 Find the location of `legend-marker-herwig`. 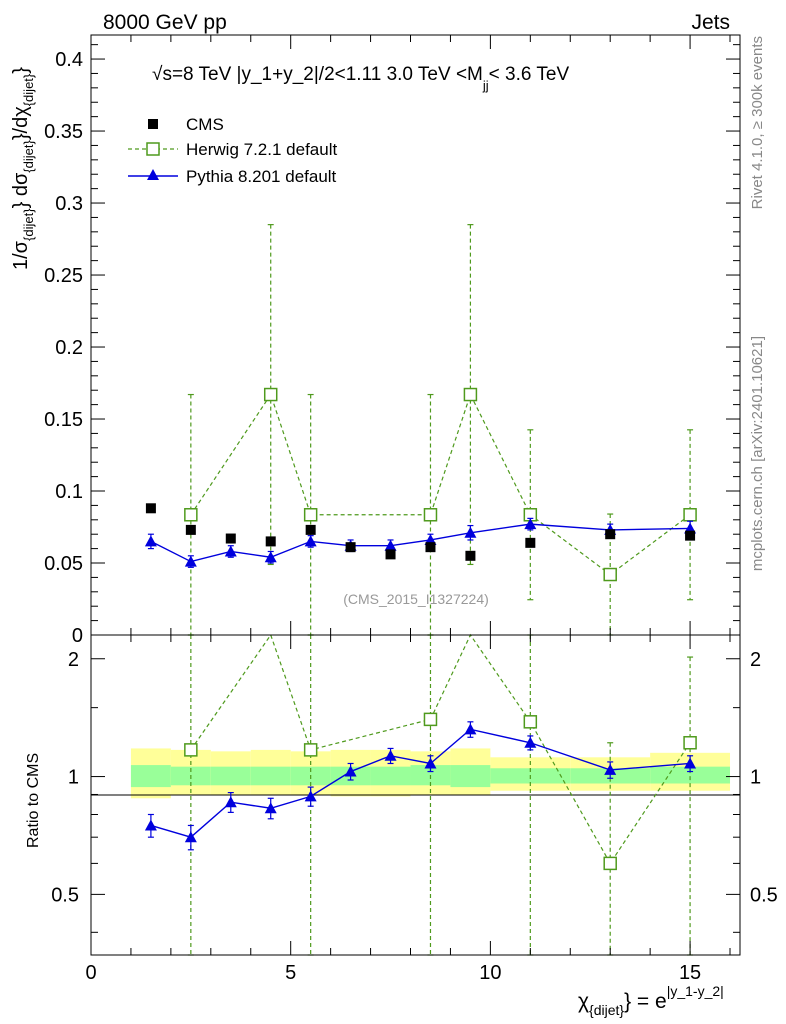

legend-marker-herwig is located at coordinates (153, 149).